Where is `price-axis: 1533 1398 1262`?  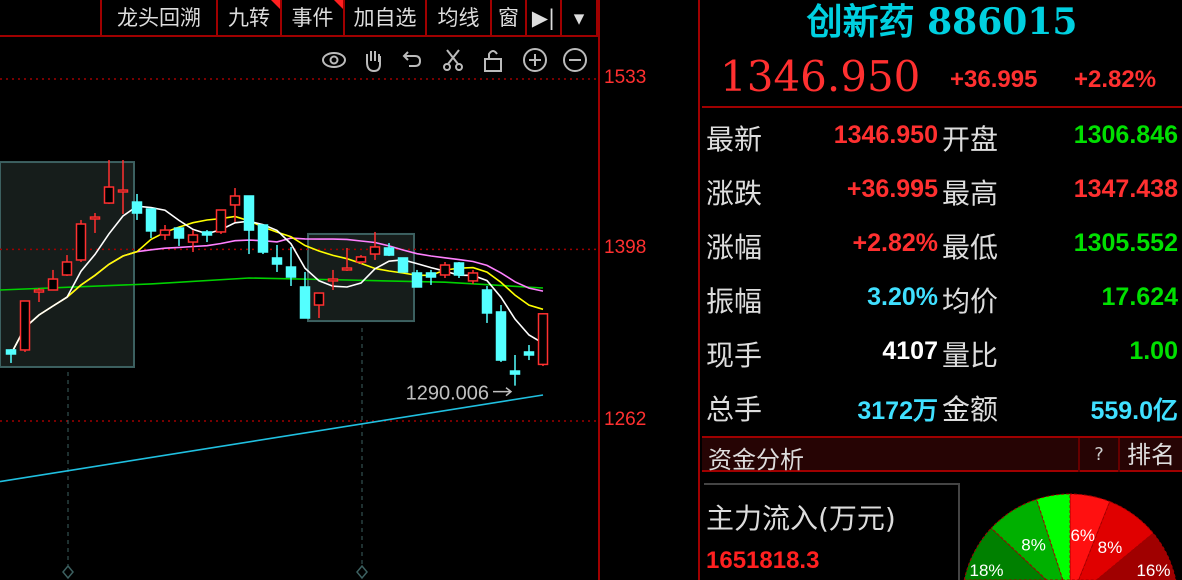 price-axis: 1533 1398 1262 is located at coordinates (649, 290).